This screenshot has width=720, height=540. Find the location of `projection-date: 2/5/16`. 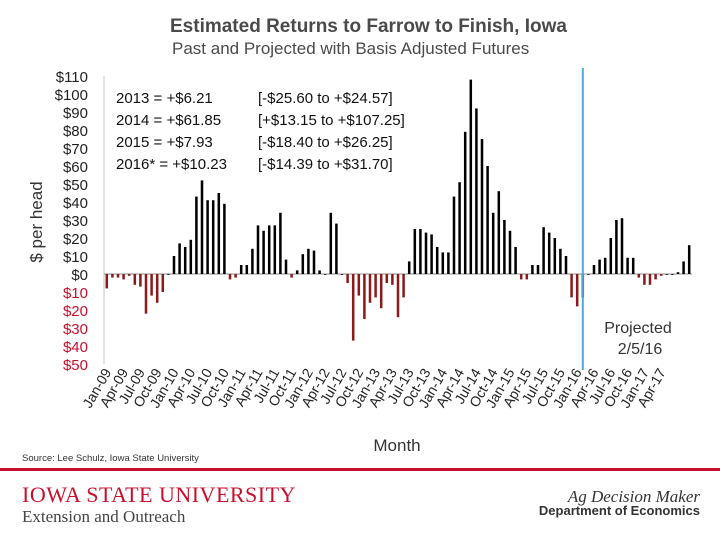

projection-date: 2/5/16 is located at coordinates (640, 349).